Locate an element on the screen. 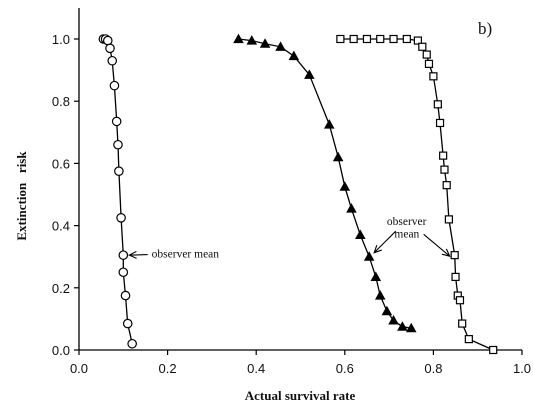  y-tick-label: 0.6 is located at coordinates (61, 163).